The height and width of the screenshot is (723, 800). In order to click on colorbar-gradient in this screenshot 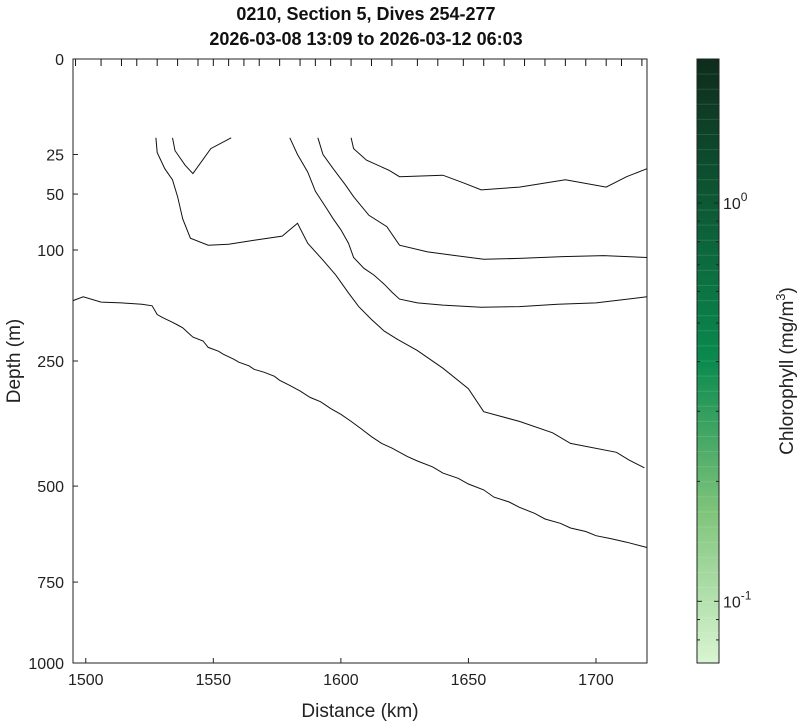, I will do `click(708, 361)`.